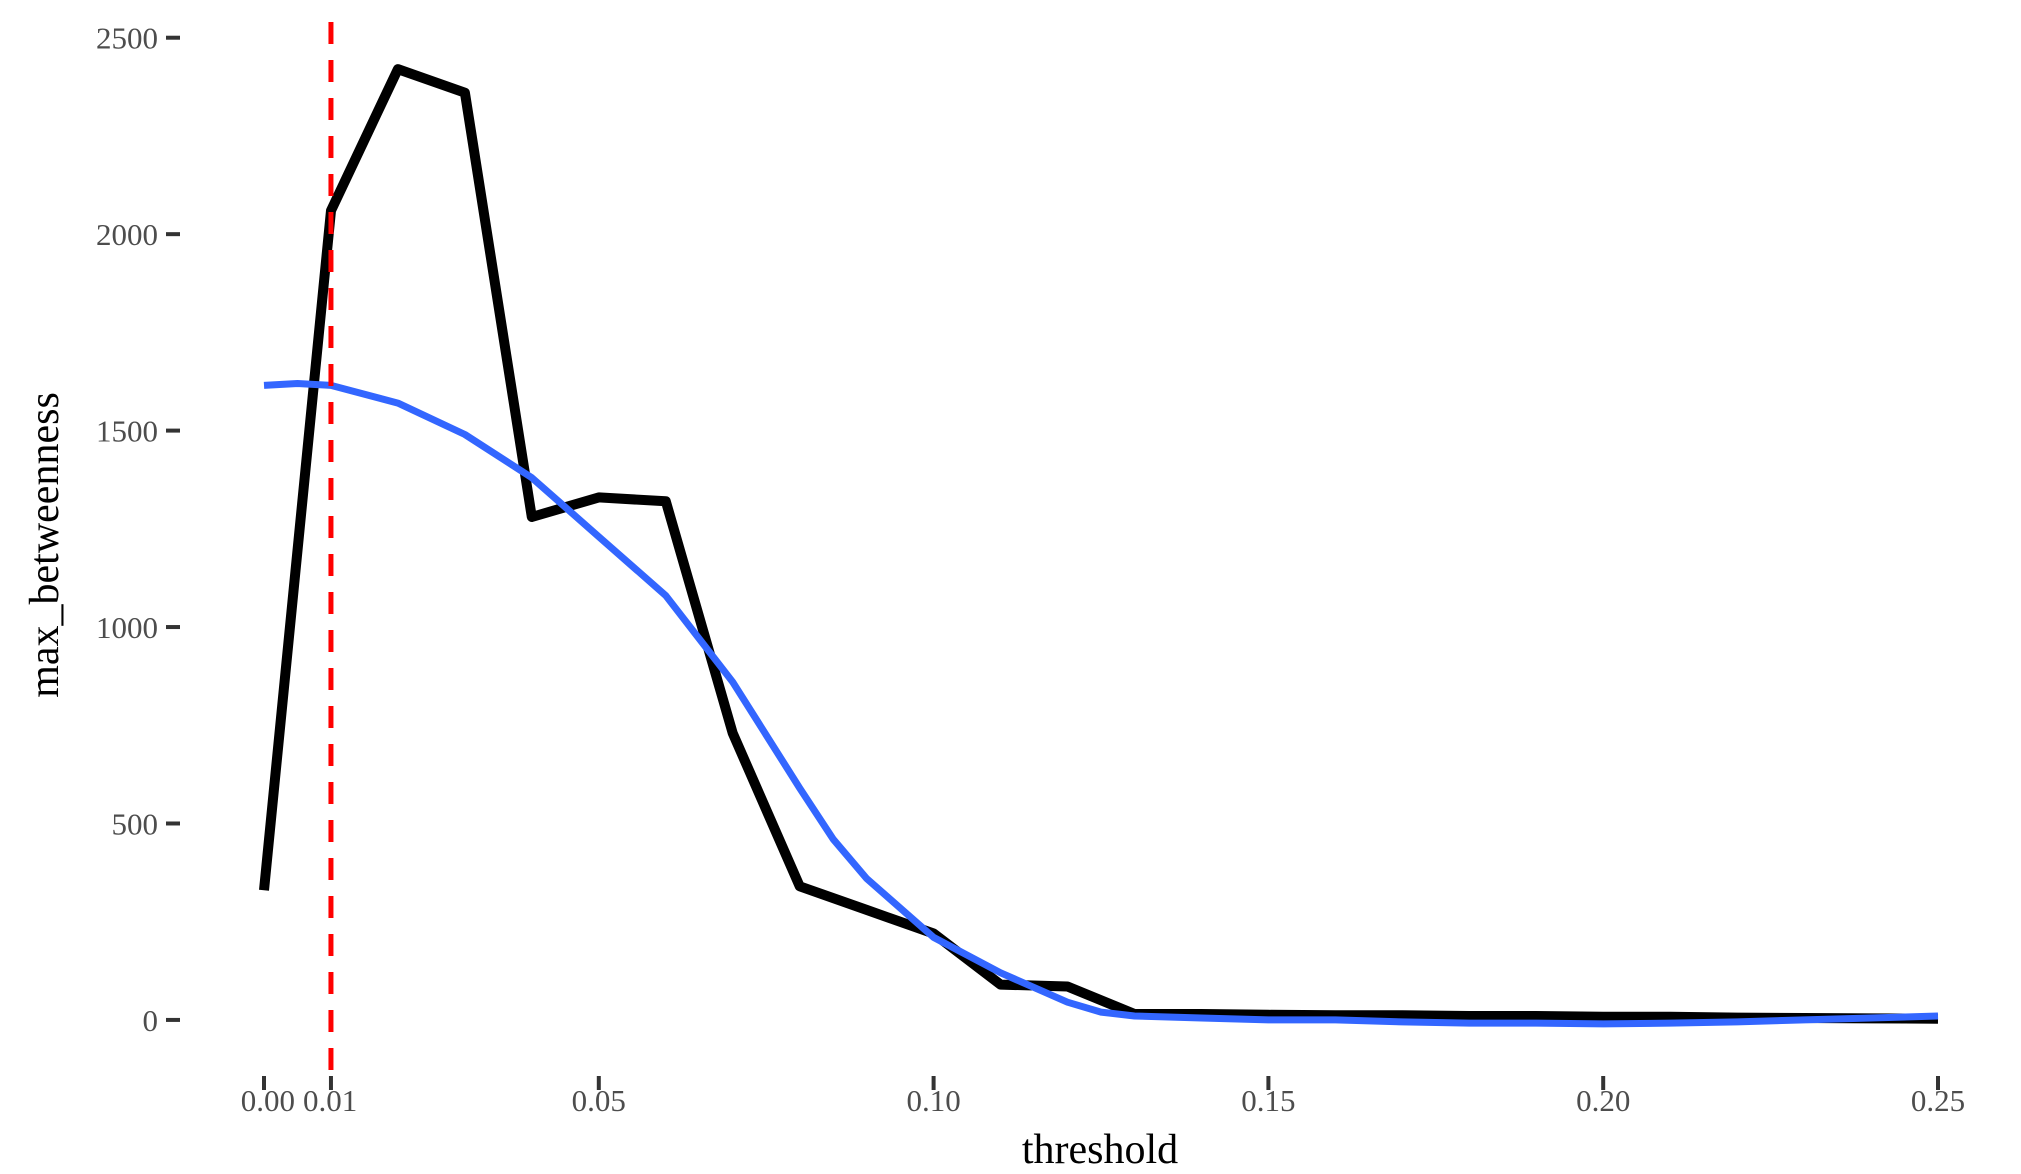 This screenshot has height=1174, width=2021. I want to click on y-axis-title: max_betweenness, so click(45, 545).